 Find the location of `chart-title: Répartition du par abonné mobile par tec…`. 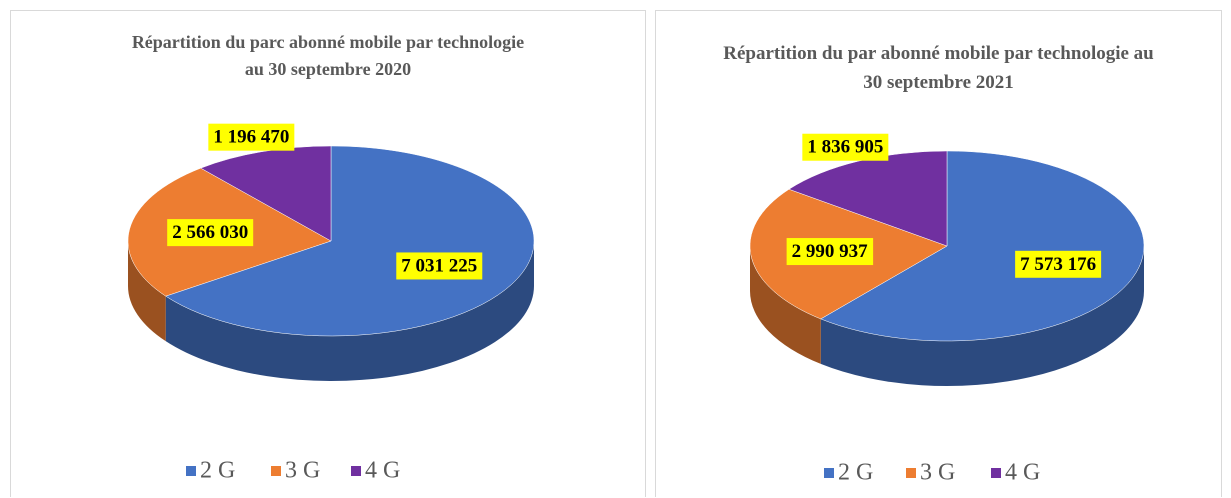

chart-title: Répartition du par abonné mobile par tec… is located at coordinates (938, 68).